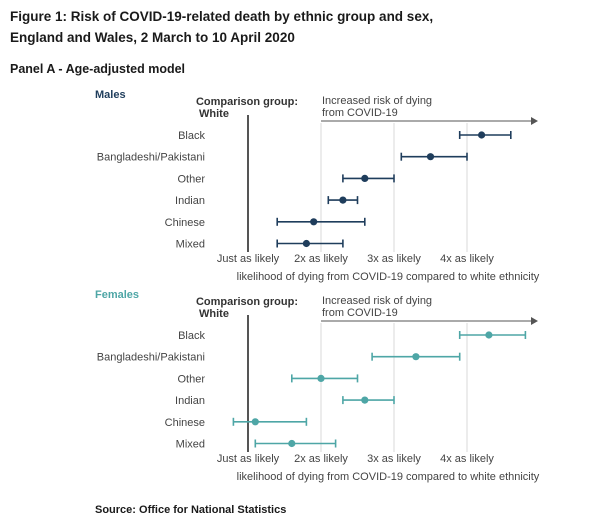  What do you see at coordinates (247, 102) in the screenshot?
I see `males-comparison-label: Comparison group:` at bounding box center [247, 102].